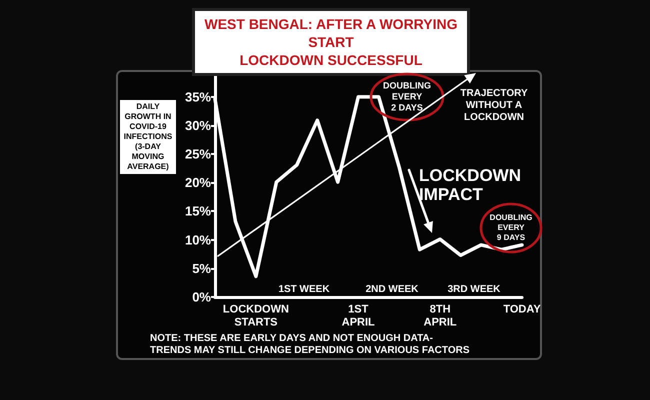 The width and height of the screenshot is (650, 400). Describe the element at coordinates (198, 182) in the screenshot. I see `y-tick-label: 20%` at that location.